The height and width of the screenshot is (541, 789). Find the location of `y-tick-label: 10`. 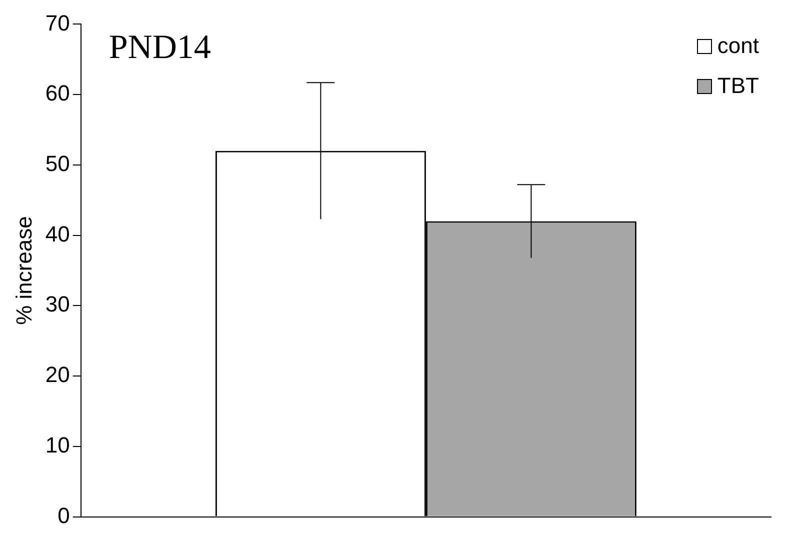

y-tick-label: 10 is located at coordinates (57, 445).